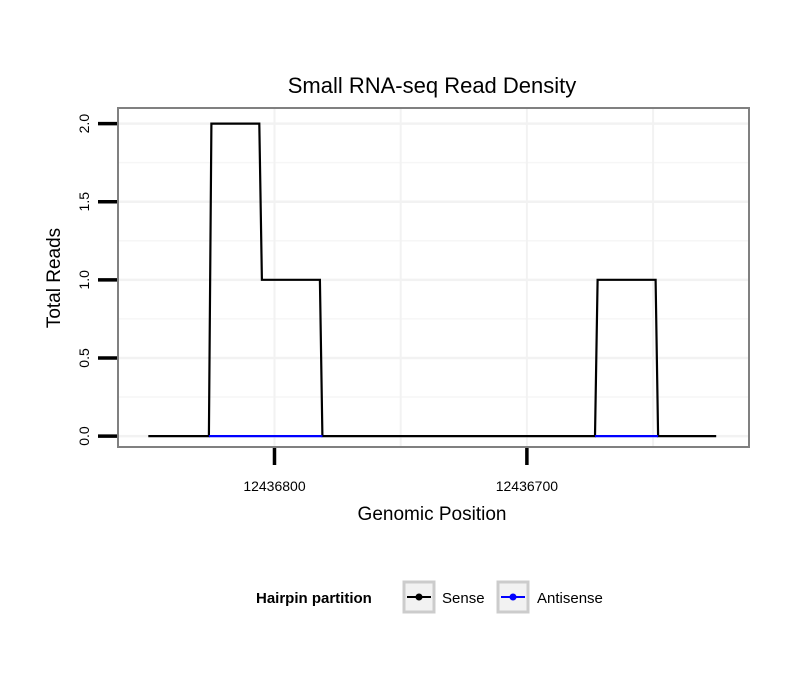 The image size is (810, 690). I want to click on x-tick-label: 12436800, so click(274, 486).